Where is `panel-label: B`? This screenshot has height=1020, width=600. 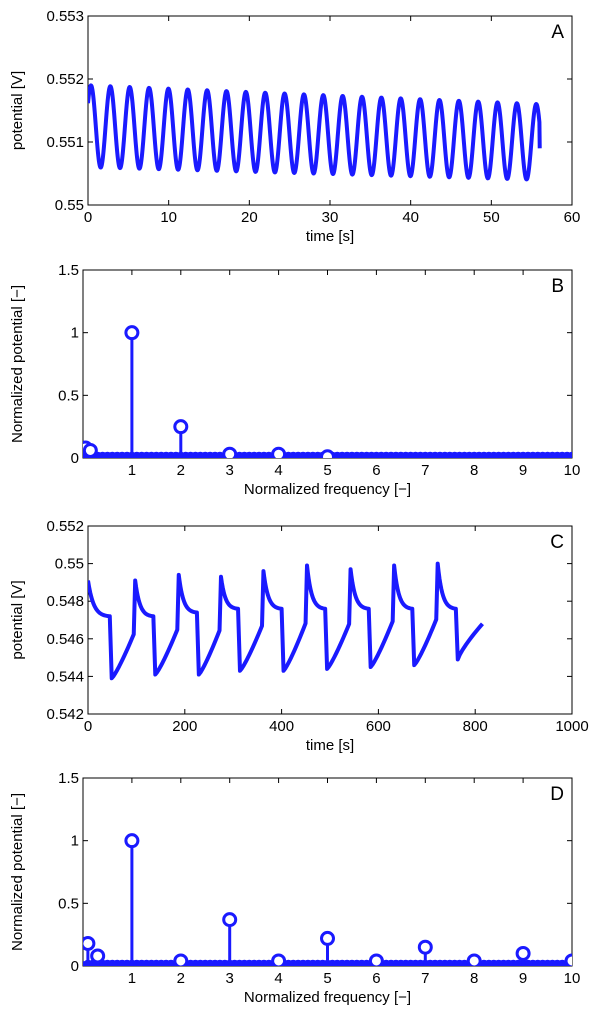 panel-label: B is located at coordinates (557, 286).